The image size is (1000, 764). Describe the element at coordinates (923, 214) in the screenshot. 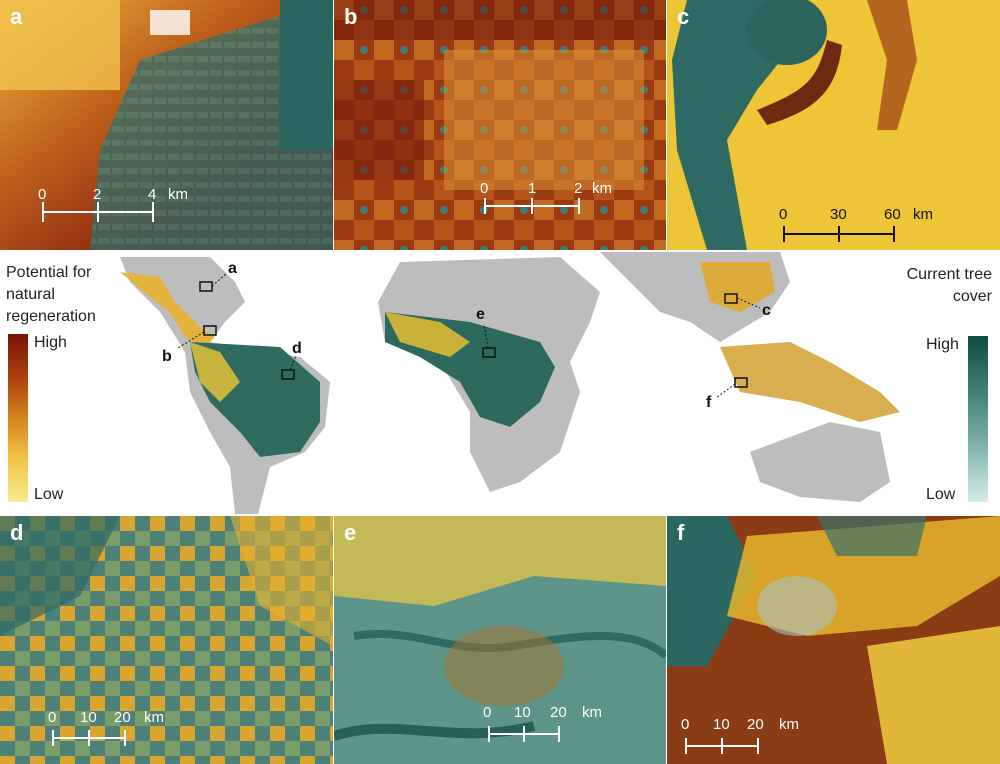

I see `scale-unit-c: km` at that location.